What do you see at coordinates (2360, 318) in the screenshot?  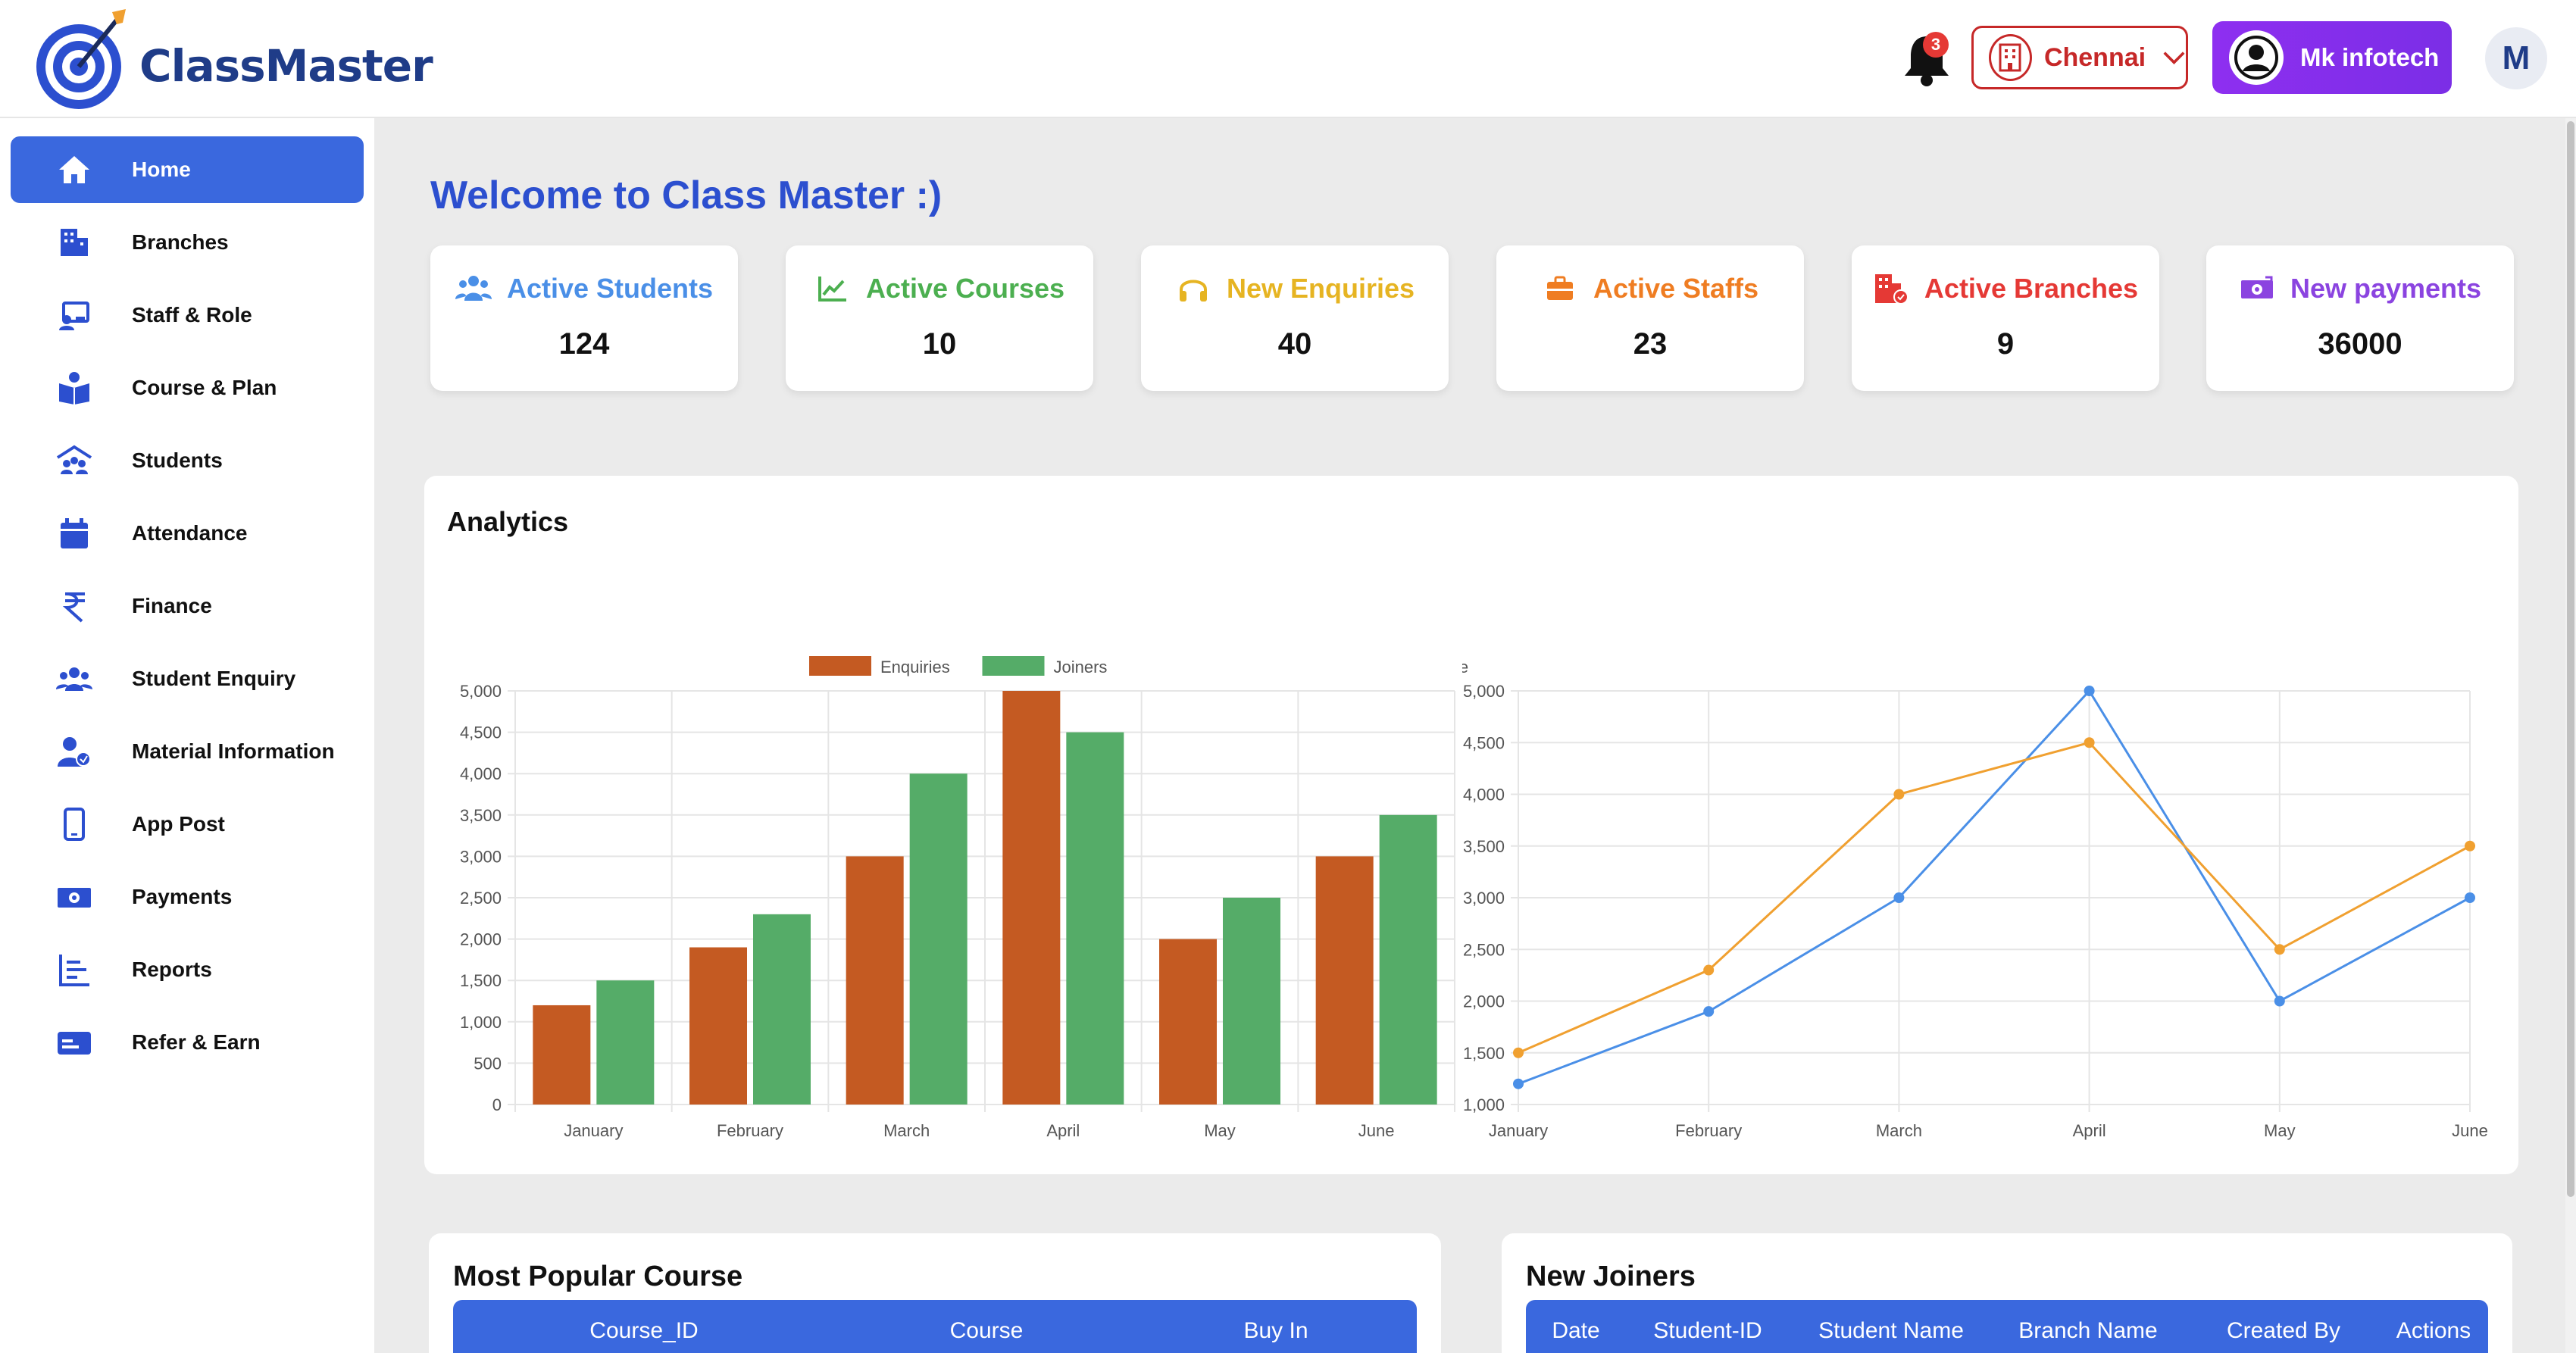 I see `stat-card-new-payments: New payments 36000` at bounding box center [2360, 318].